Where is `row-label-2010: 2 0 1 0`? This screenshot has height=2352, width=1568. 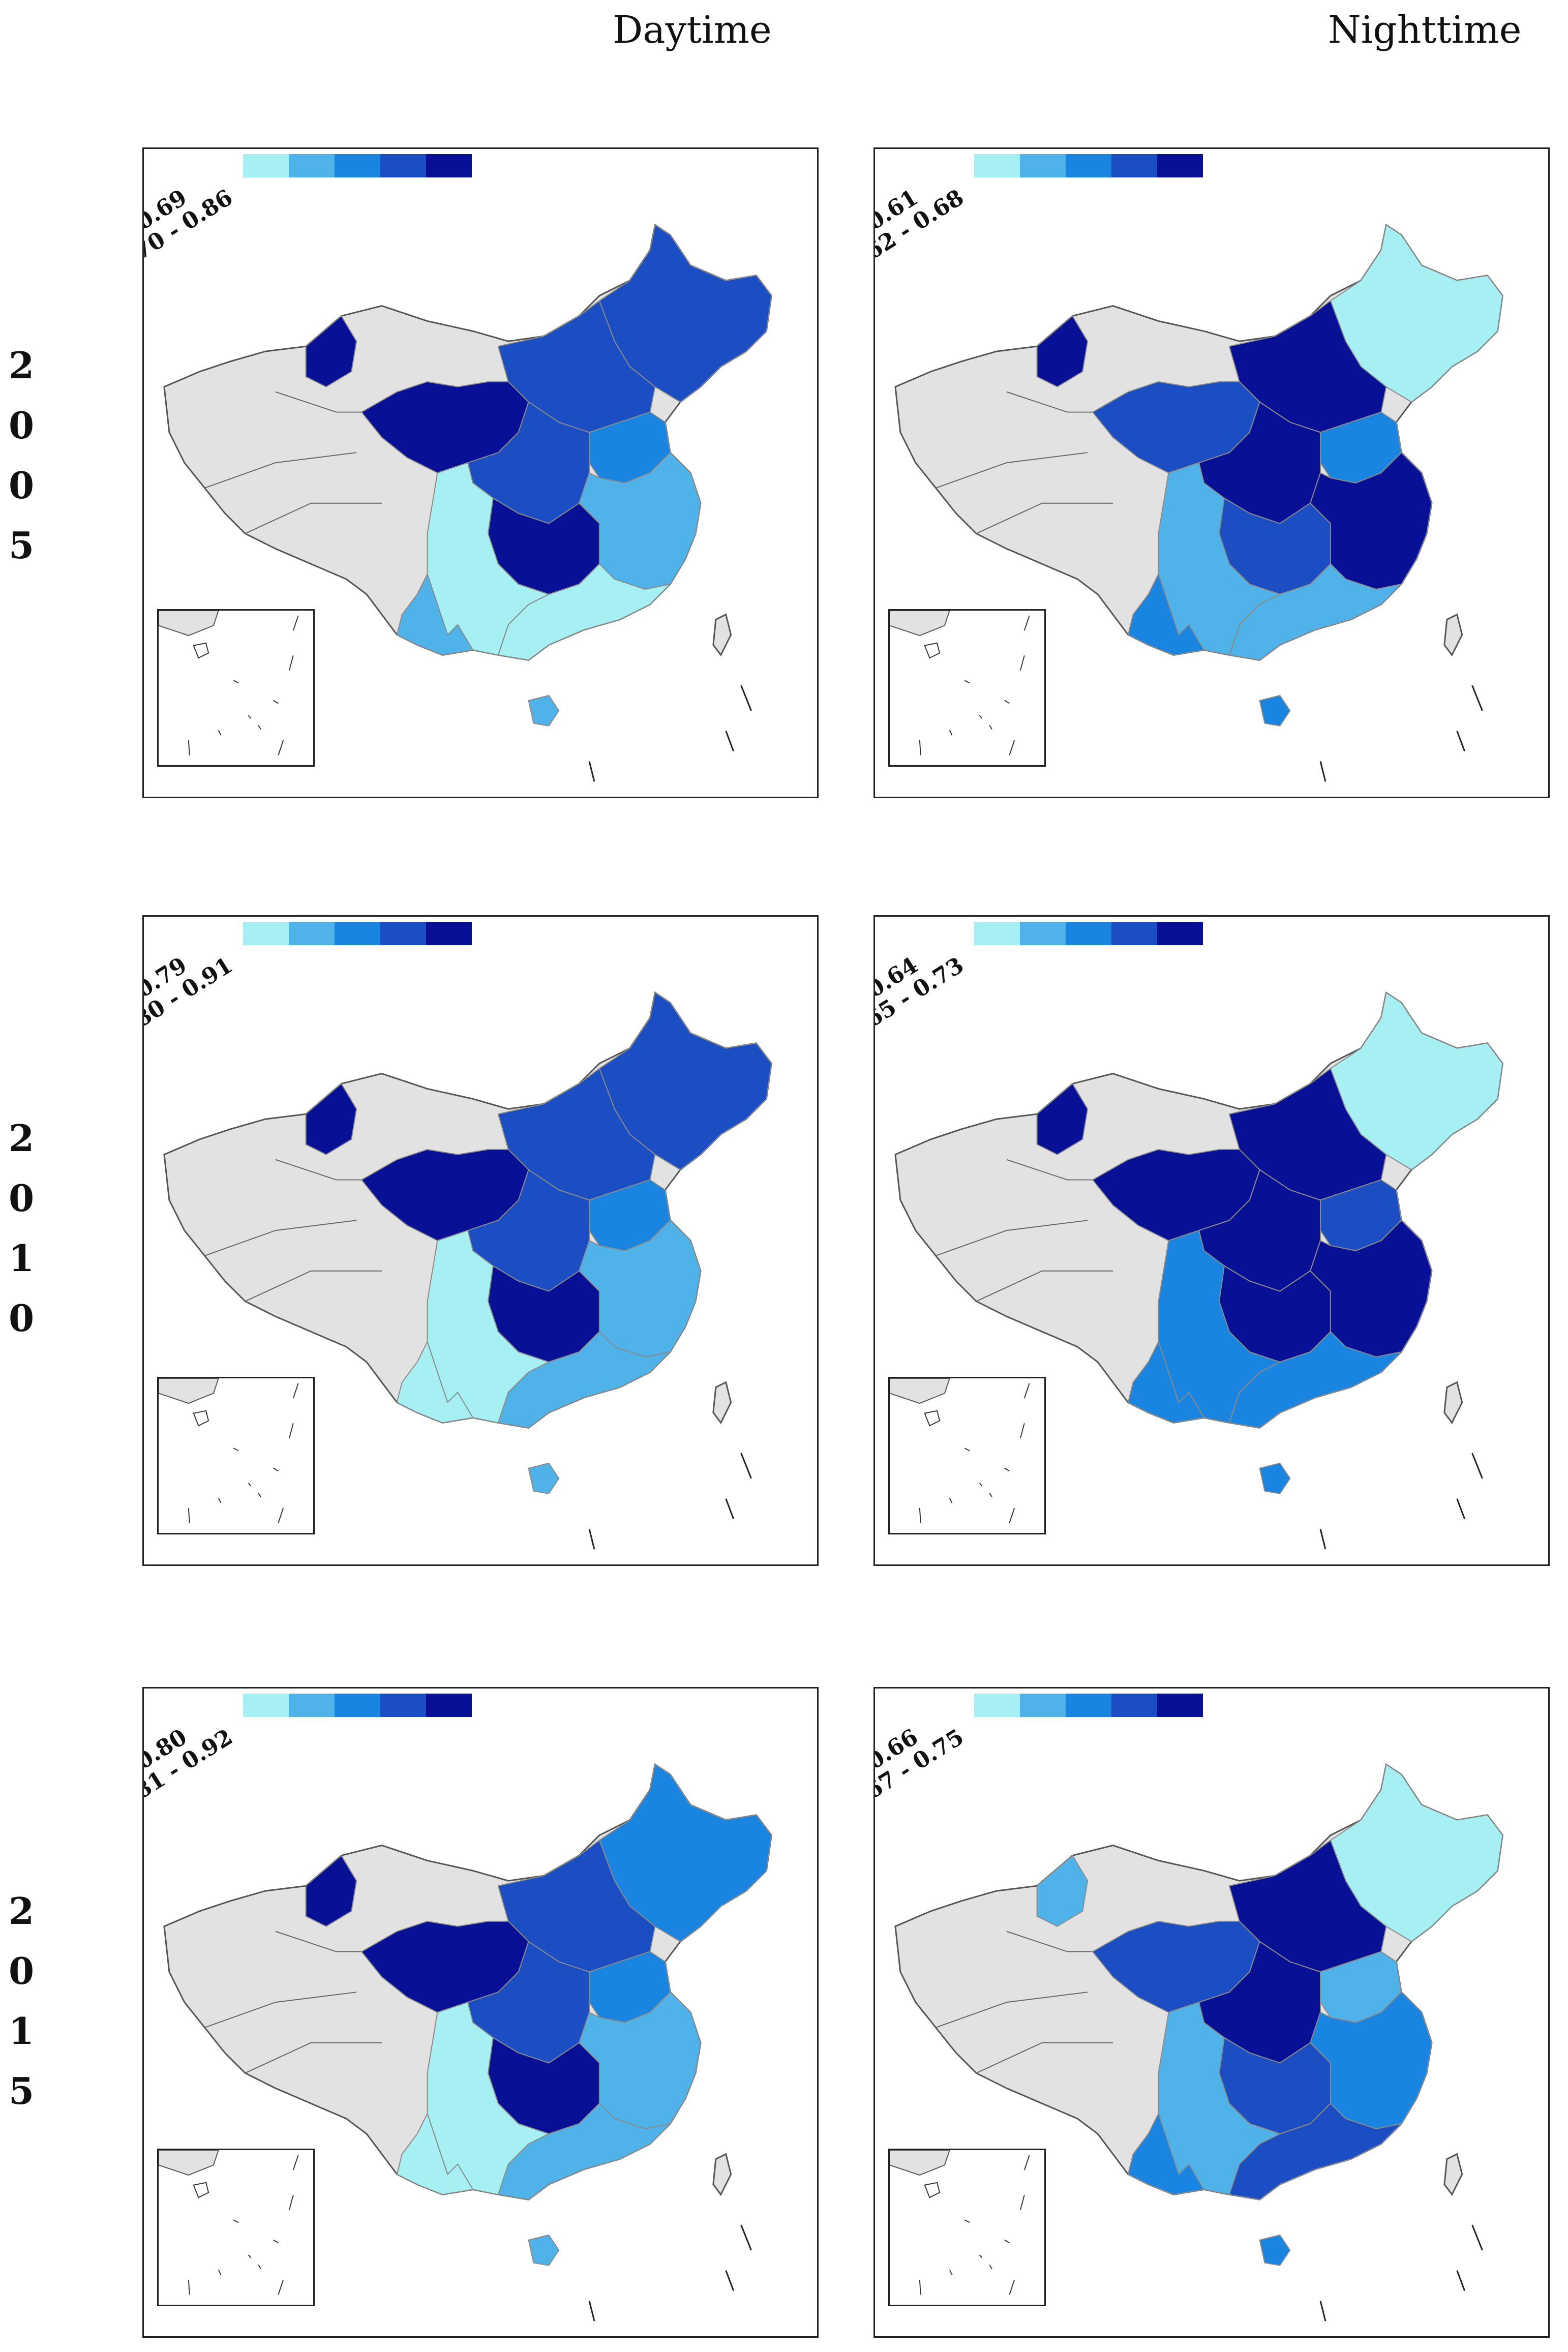 row-label-2010: 2 0 1 0 is located at coordinates (21, 1228).